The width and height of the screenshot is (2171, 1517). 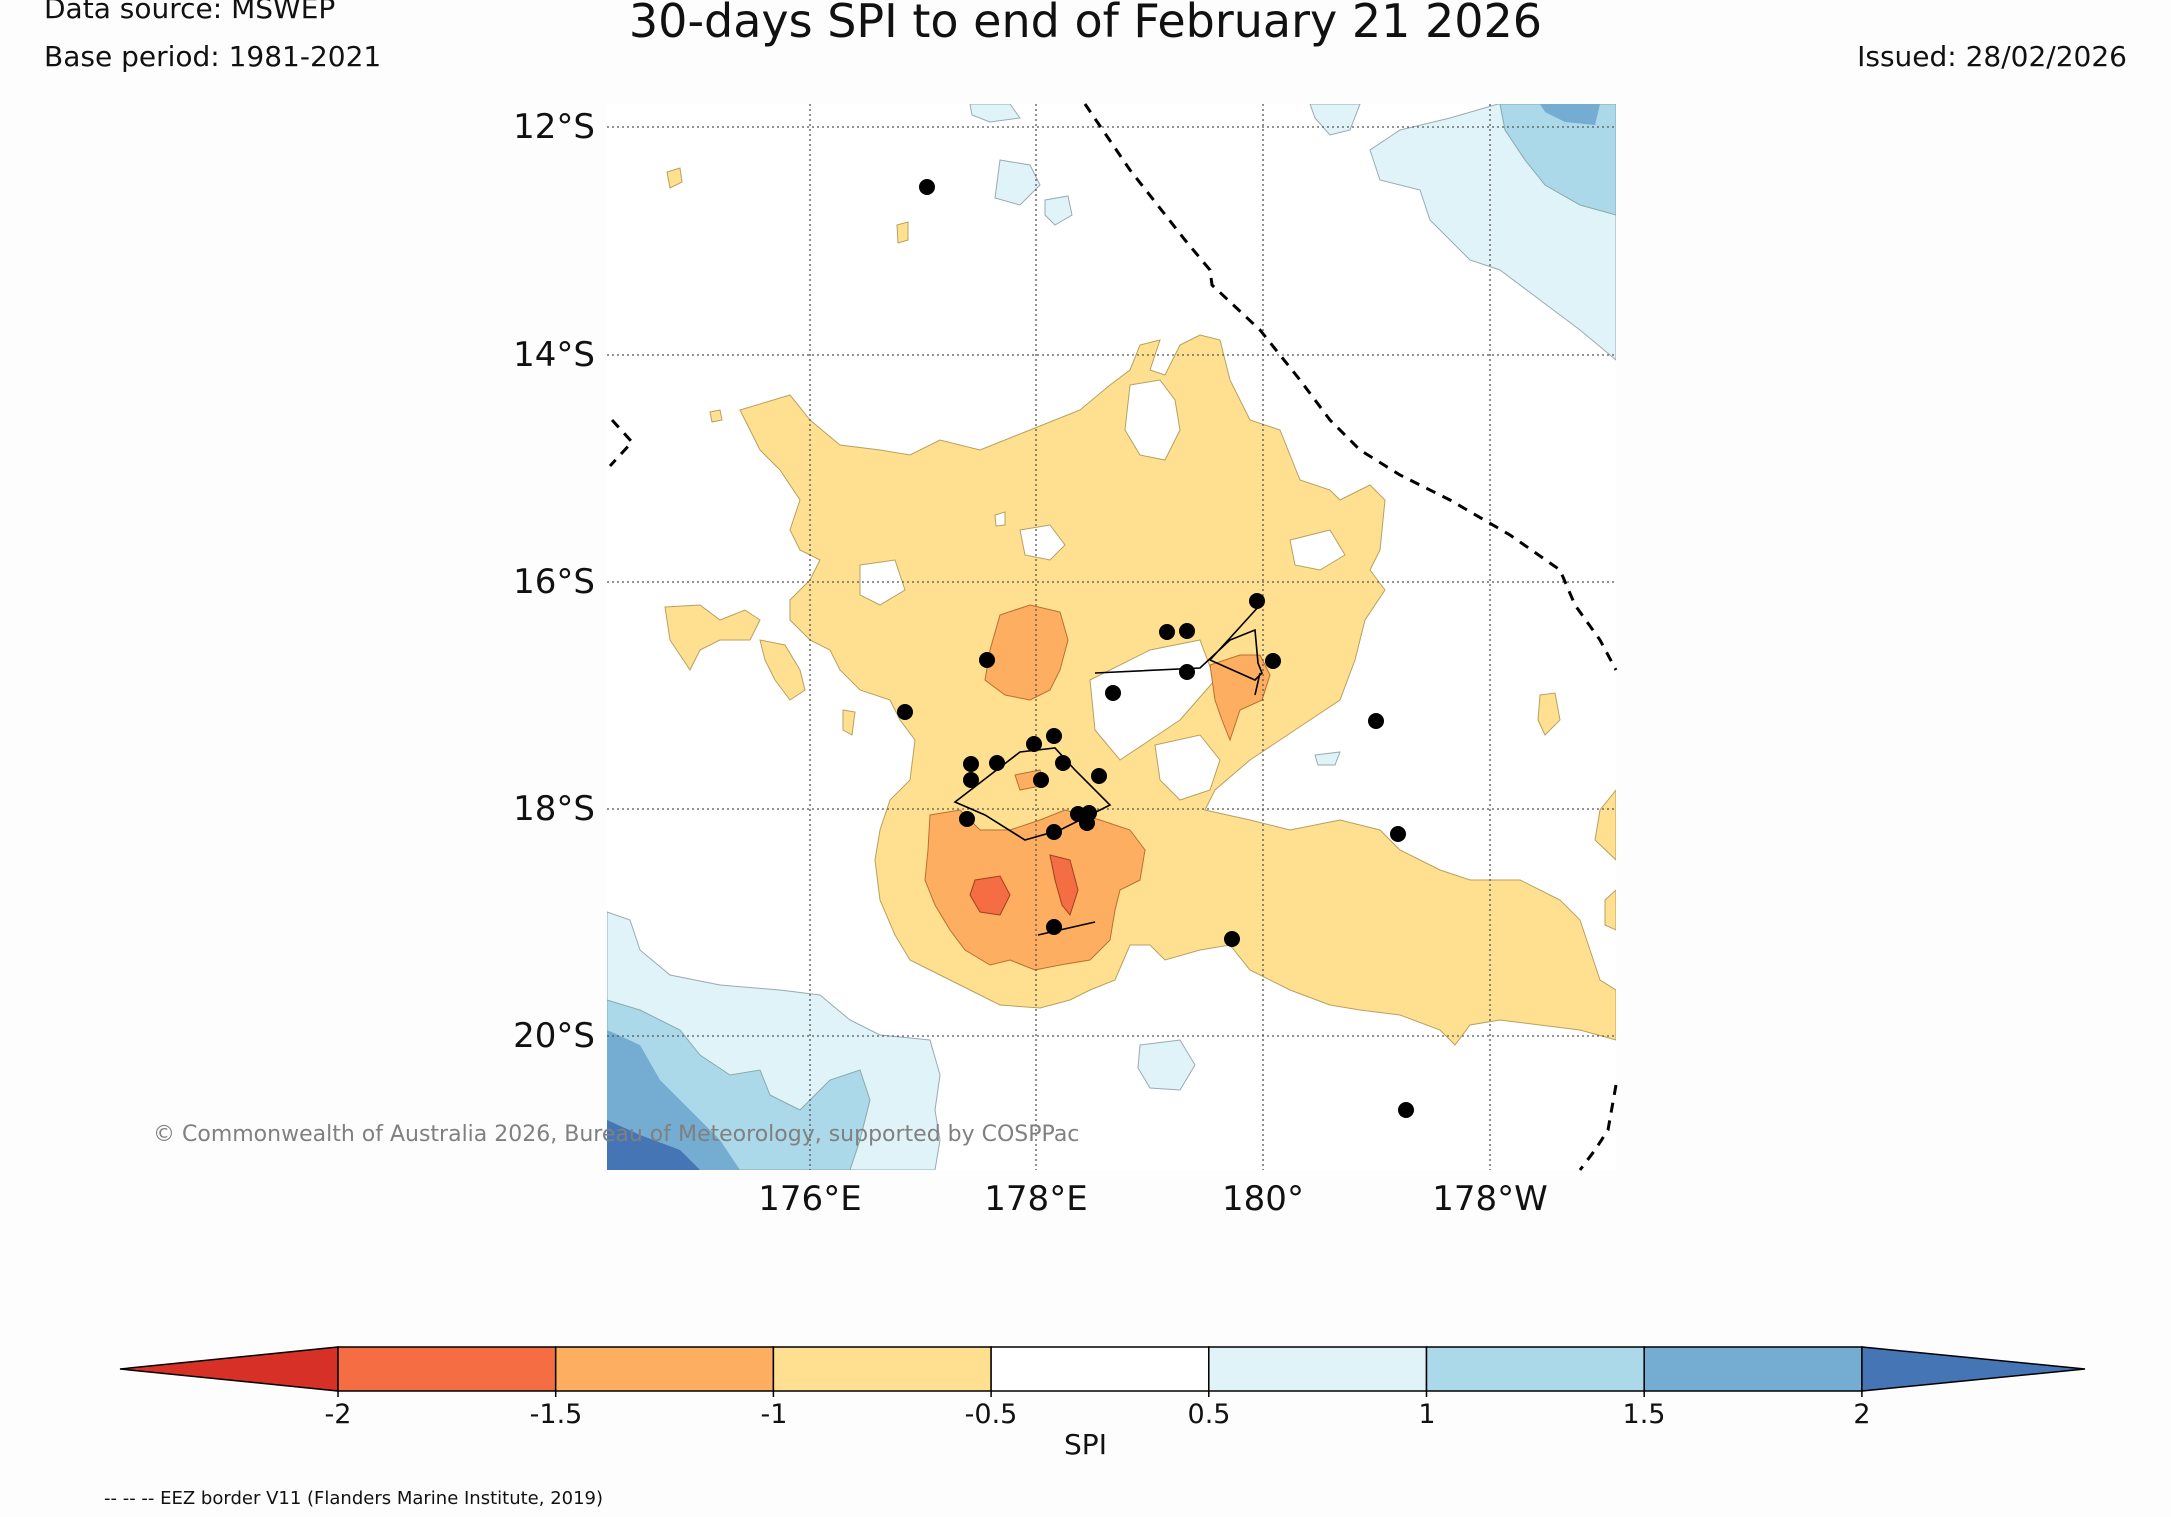 I want to click on very-dry-south-core, so click(x=1064, y=885).